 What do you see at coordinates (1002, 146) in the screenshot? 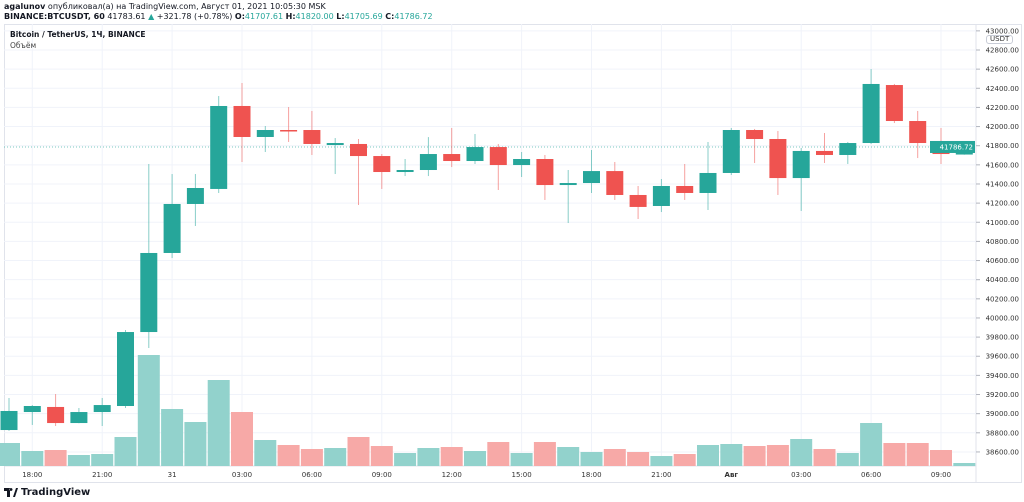
I see `y-tick-label: 41800.00` at bounding box center [1002, 146].